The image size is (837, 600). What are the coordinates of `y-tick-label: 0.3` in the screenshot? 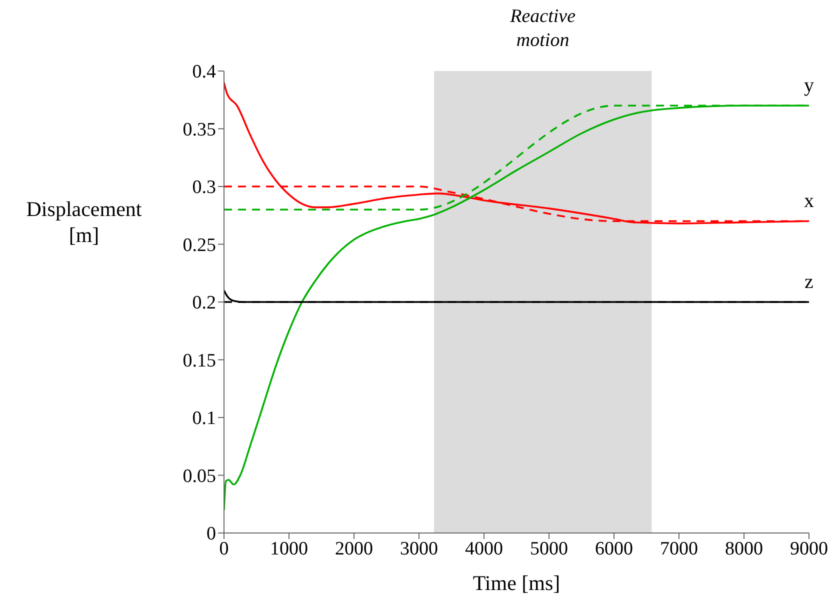 It's located at (204, 187).